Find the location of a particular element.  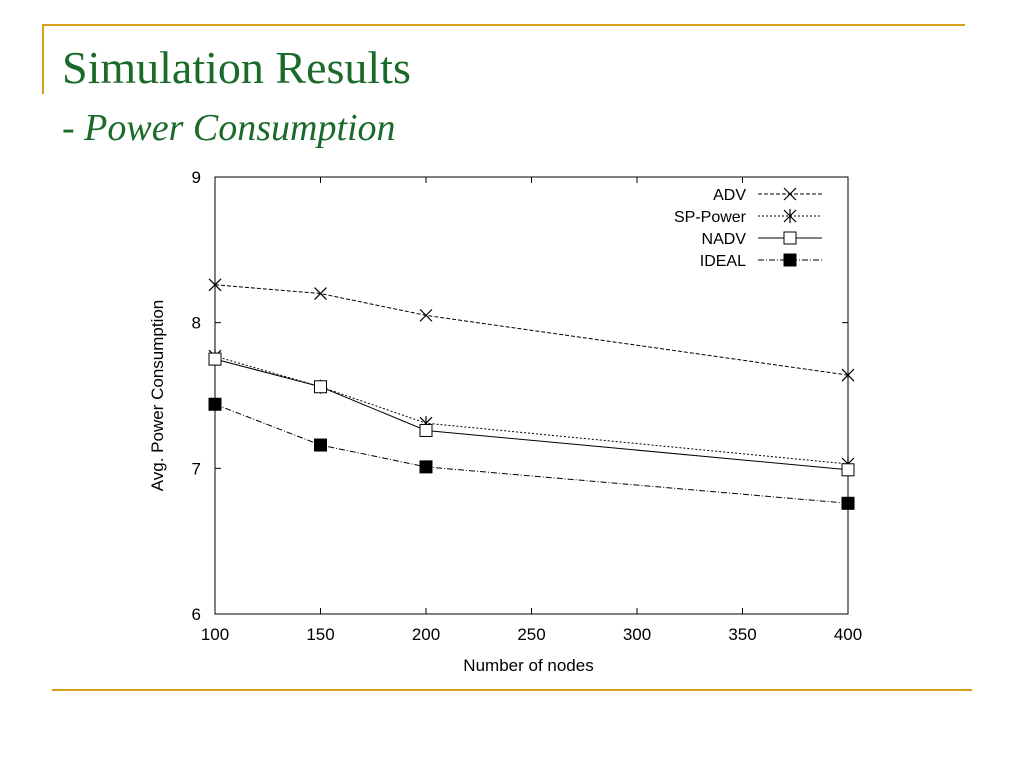

y-tick-label: 8 is located at coordinates (196, 323).